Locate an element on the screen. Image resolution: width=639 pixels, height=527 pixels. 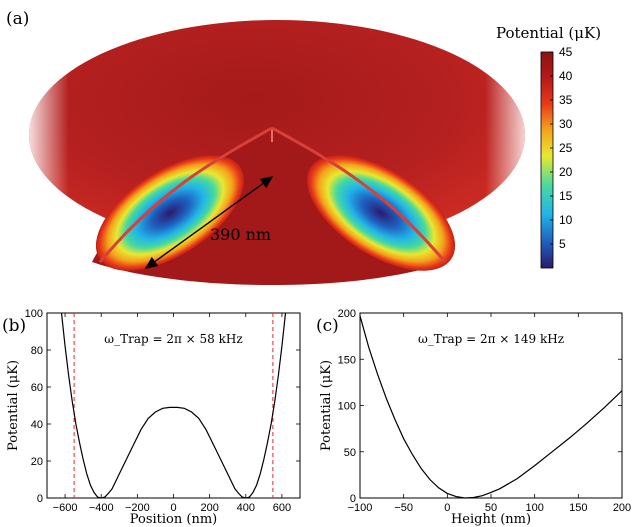
y-tick-label: 50 is located at coordinates (350, 453).